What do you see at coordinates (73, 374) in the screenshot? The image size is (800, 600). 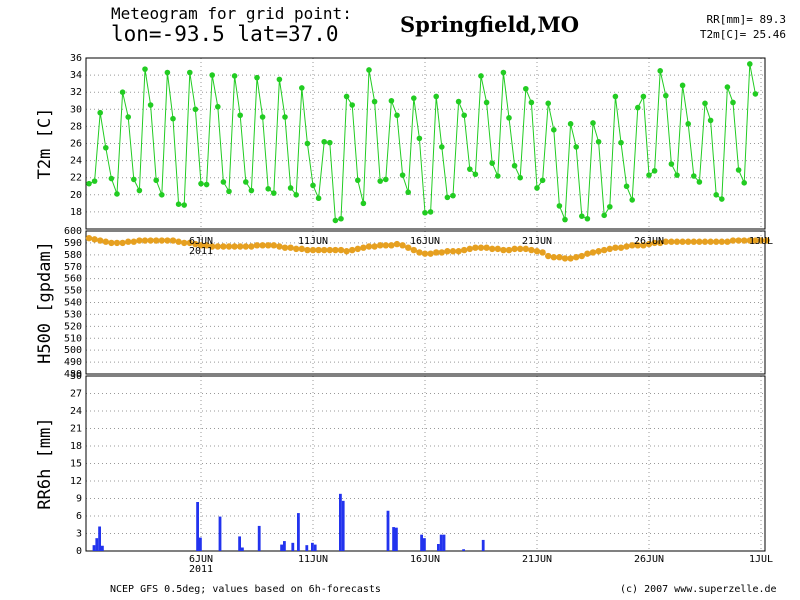 I see `y-tick-label: 480` at bounding box center [73, 374].